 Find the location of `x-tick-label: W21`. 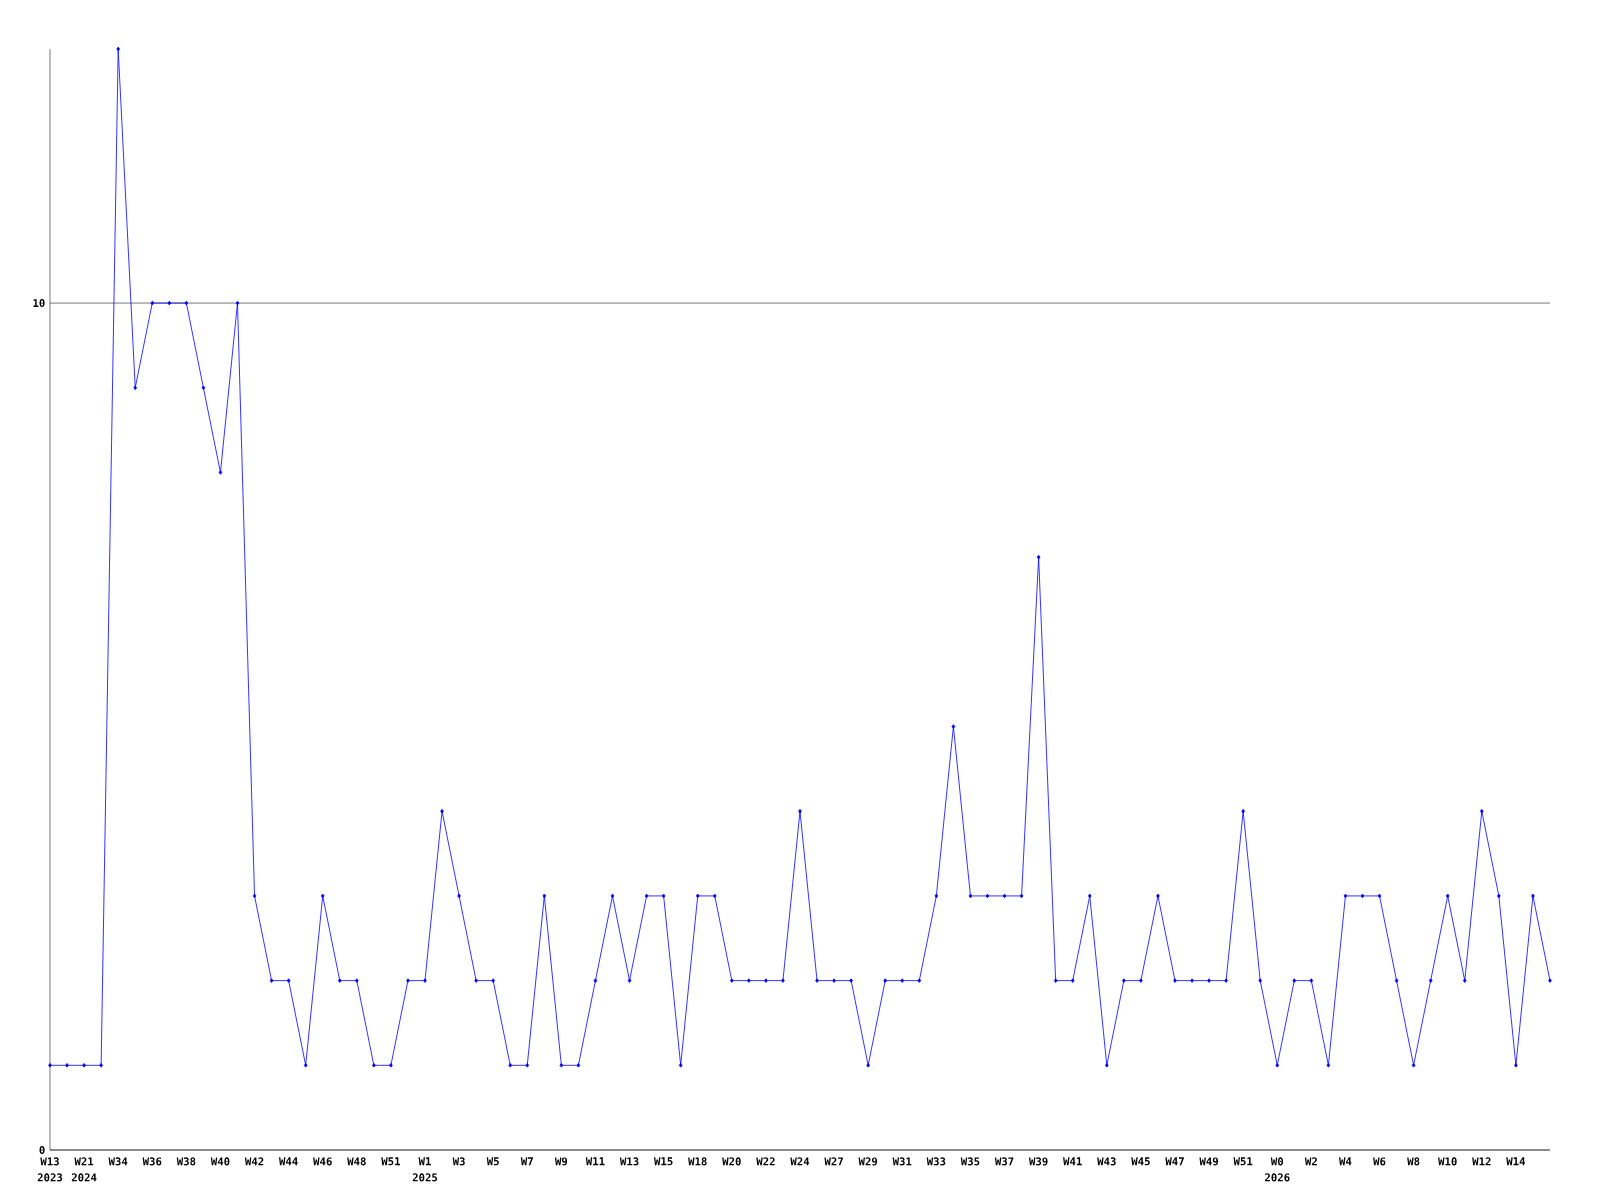

x-tick-label: W21 is located at coordinates (84, 1161).